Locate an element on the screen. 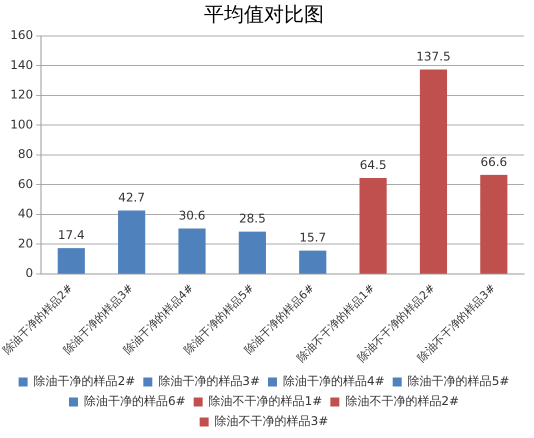 Image resolution: width=534 pixels, height=438 pixels. legend-label: 除油不干净的样品3# is located at coordinates (271, 421).